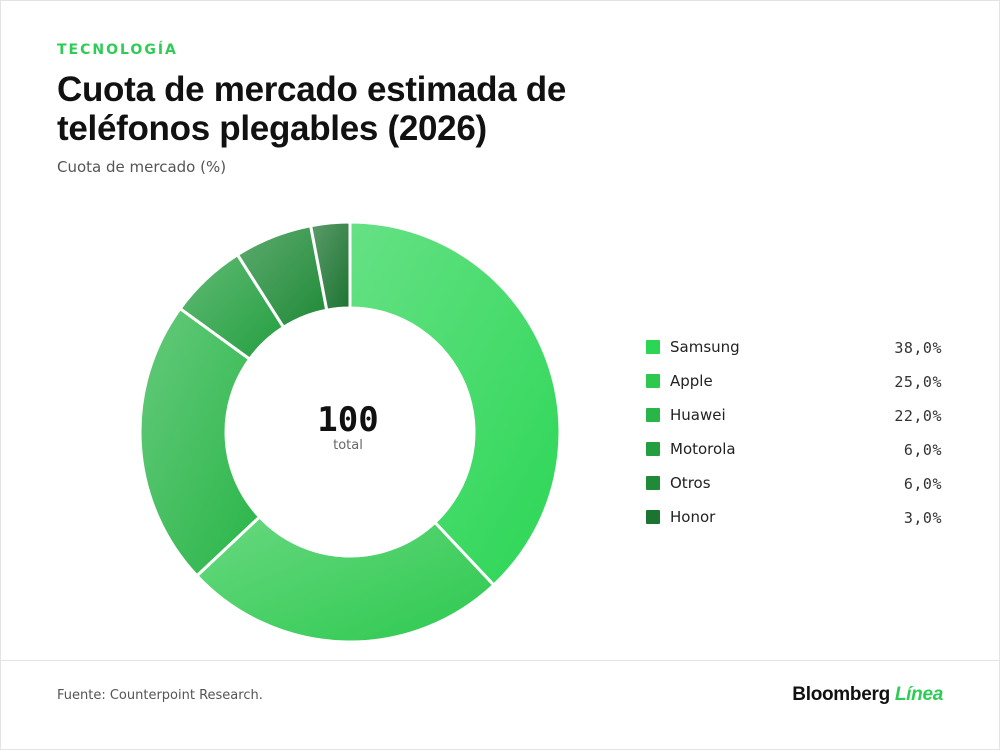 The image size is (1000, 750). Describe the element at coordinates (703, 449) in the screenshot. I see `legend-label-motorola: Motorola` at that location.